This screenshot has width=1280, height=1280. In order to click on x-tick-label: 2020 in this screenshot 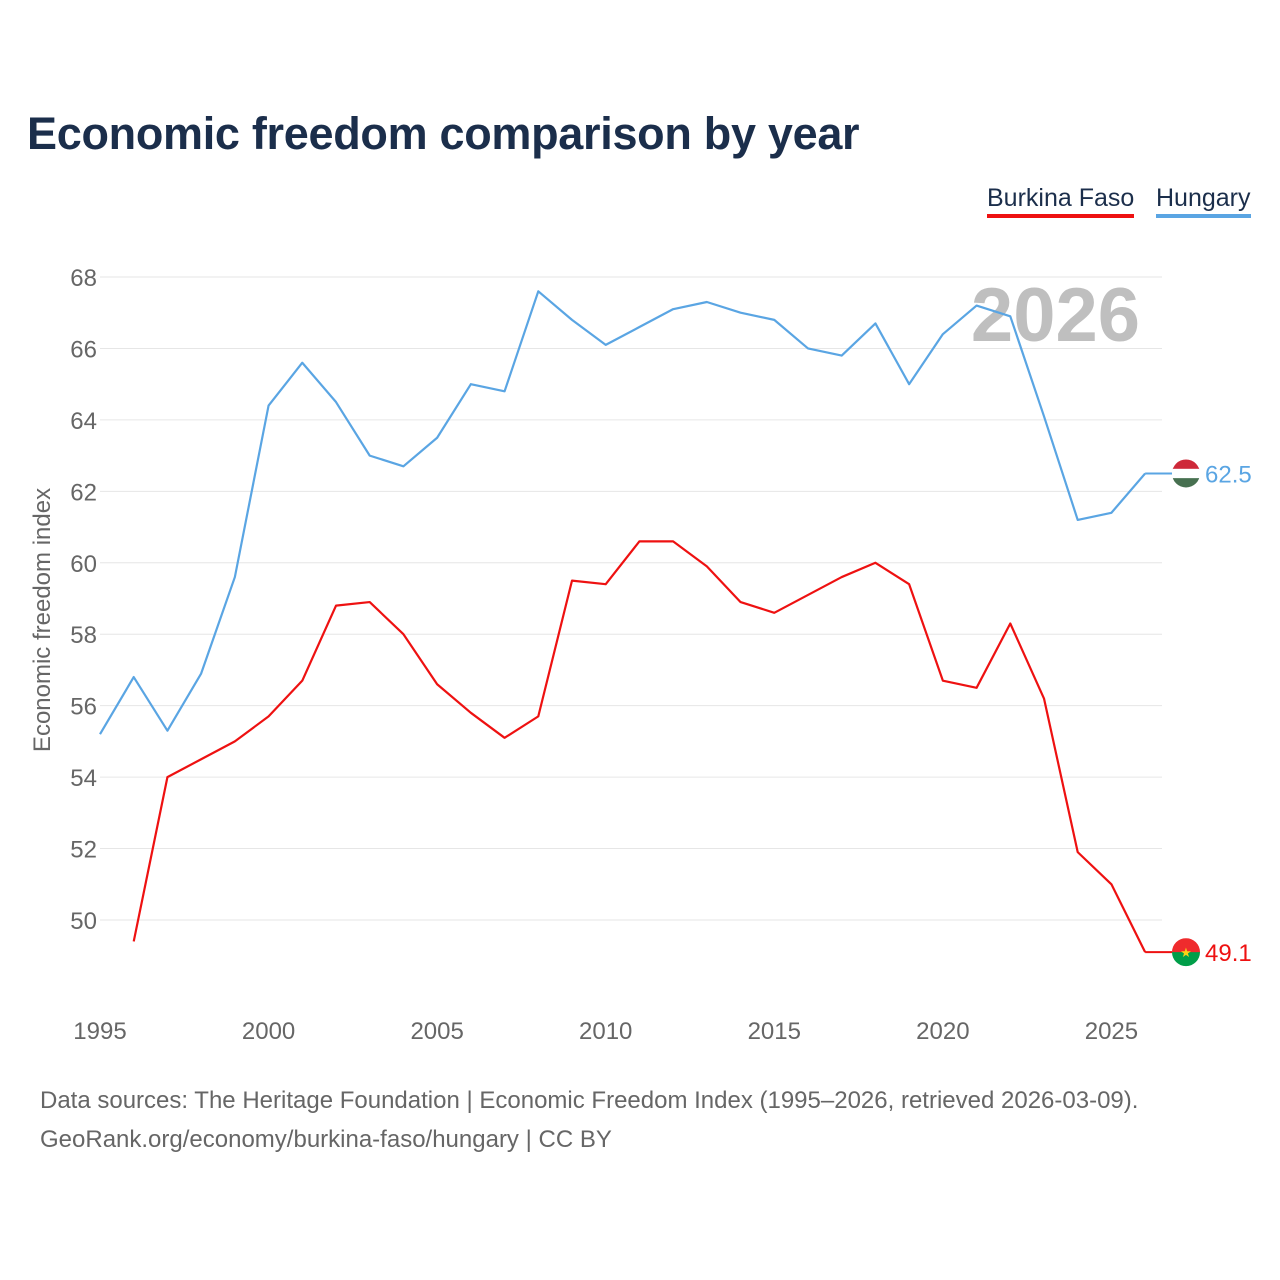, I will do `click(942, 1031)`.